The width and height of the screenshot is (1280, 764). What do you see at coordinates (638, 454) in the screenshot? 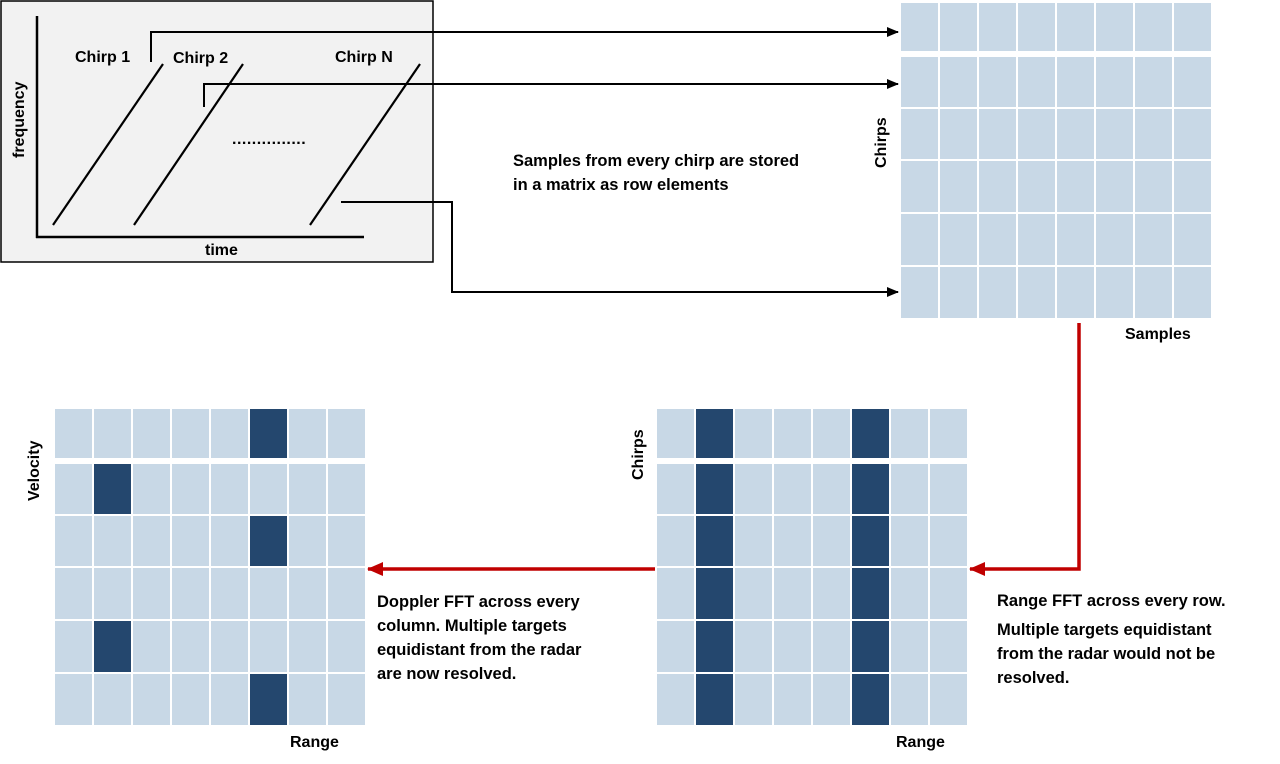
I see `range-matrix-chirps-label: Chirps` at bounding box center [638, 454].